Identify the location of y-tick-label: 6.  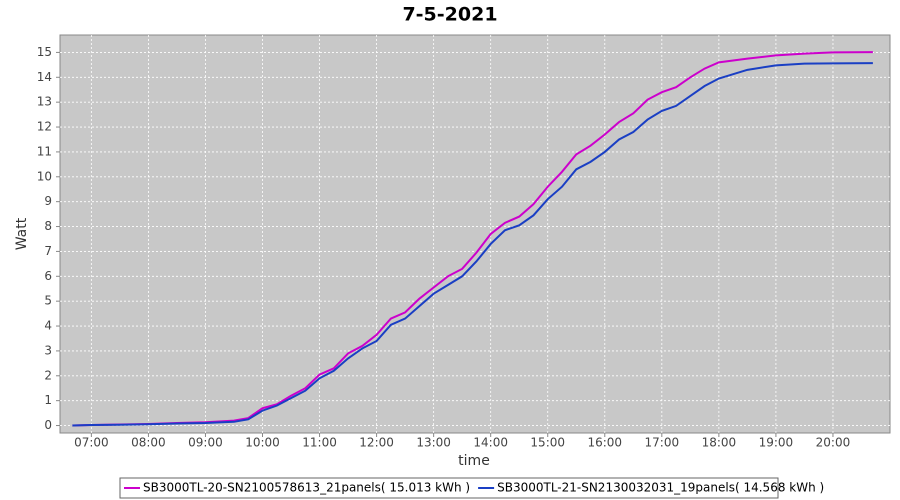
(48, 276).